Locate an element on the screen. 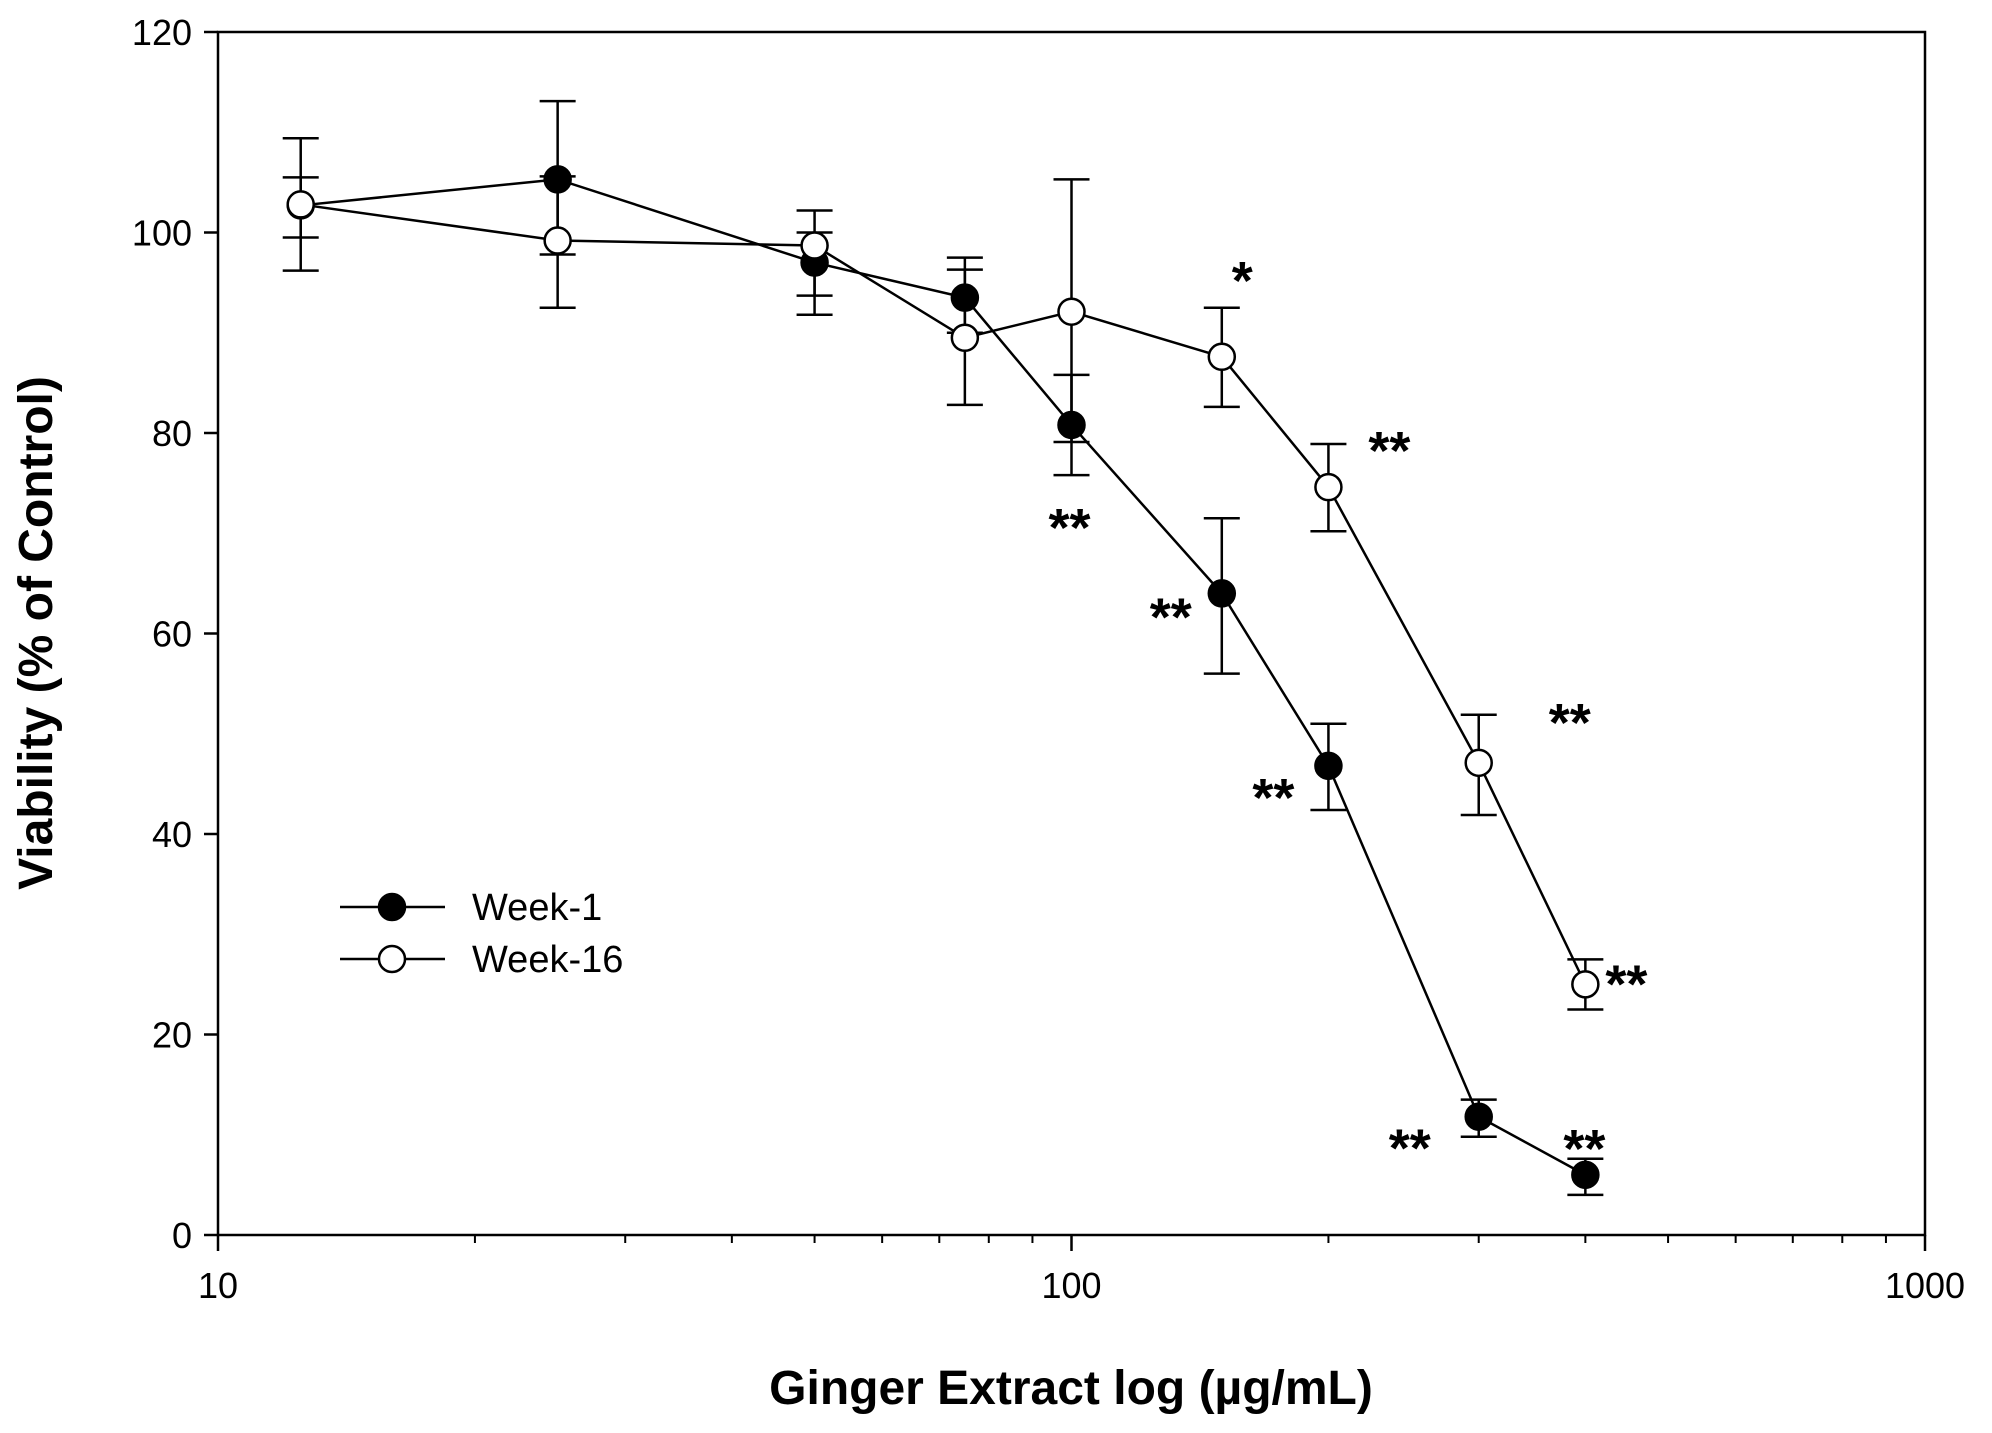 This screenshot has height=1433, width=1992. y-axis-title: Viability (% of Control) is located at coordinates (36, 633).